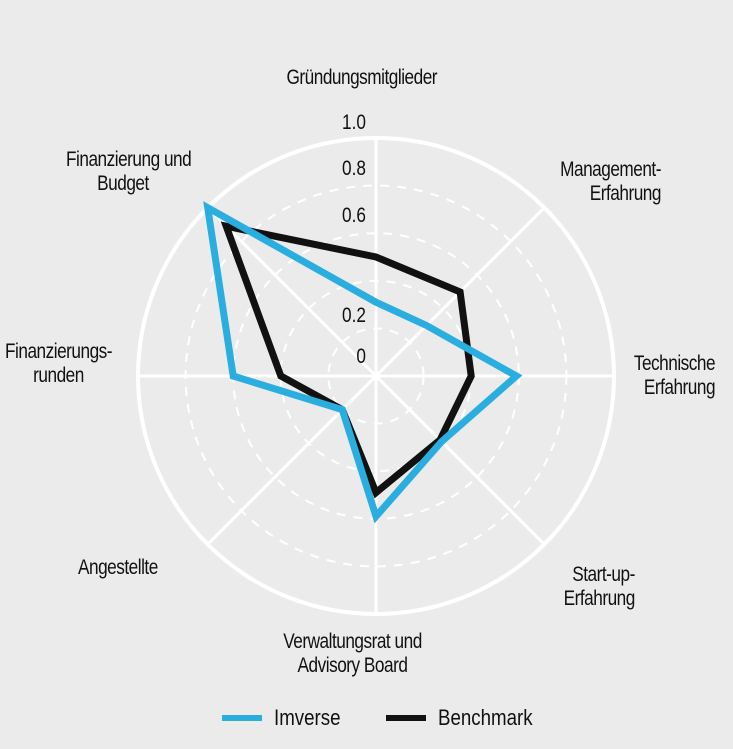 This screenshot has width=733, height=749. What do you see at coordinates (307, 717) in the screenshot?
I see `legend-label-imverse: Imverse` at bounding box center [307, 717].